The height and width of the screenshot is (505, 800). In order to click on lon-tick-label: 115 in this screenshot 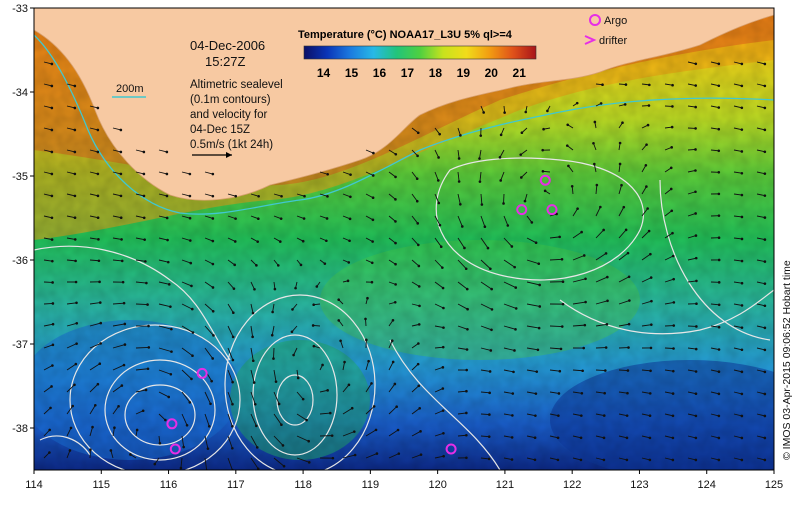, I will do `click(101, 485)`.